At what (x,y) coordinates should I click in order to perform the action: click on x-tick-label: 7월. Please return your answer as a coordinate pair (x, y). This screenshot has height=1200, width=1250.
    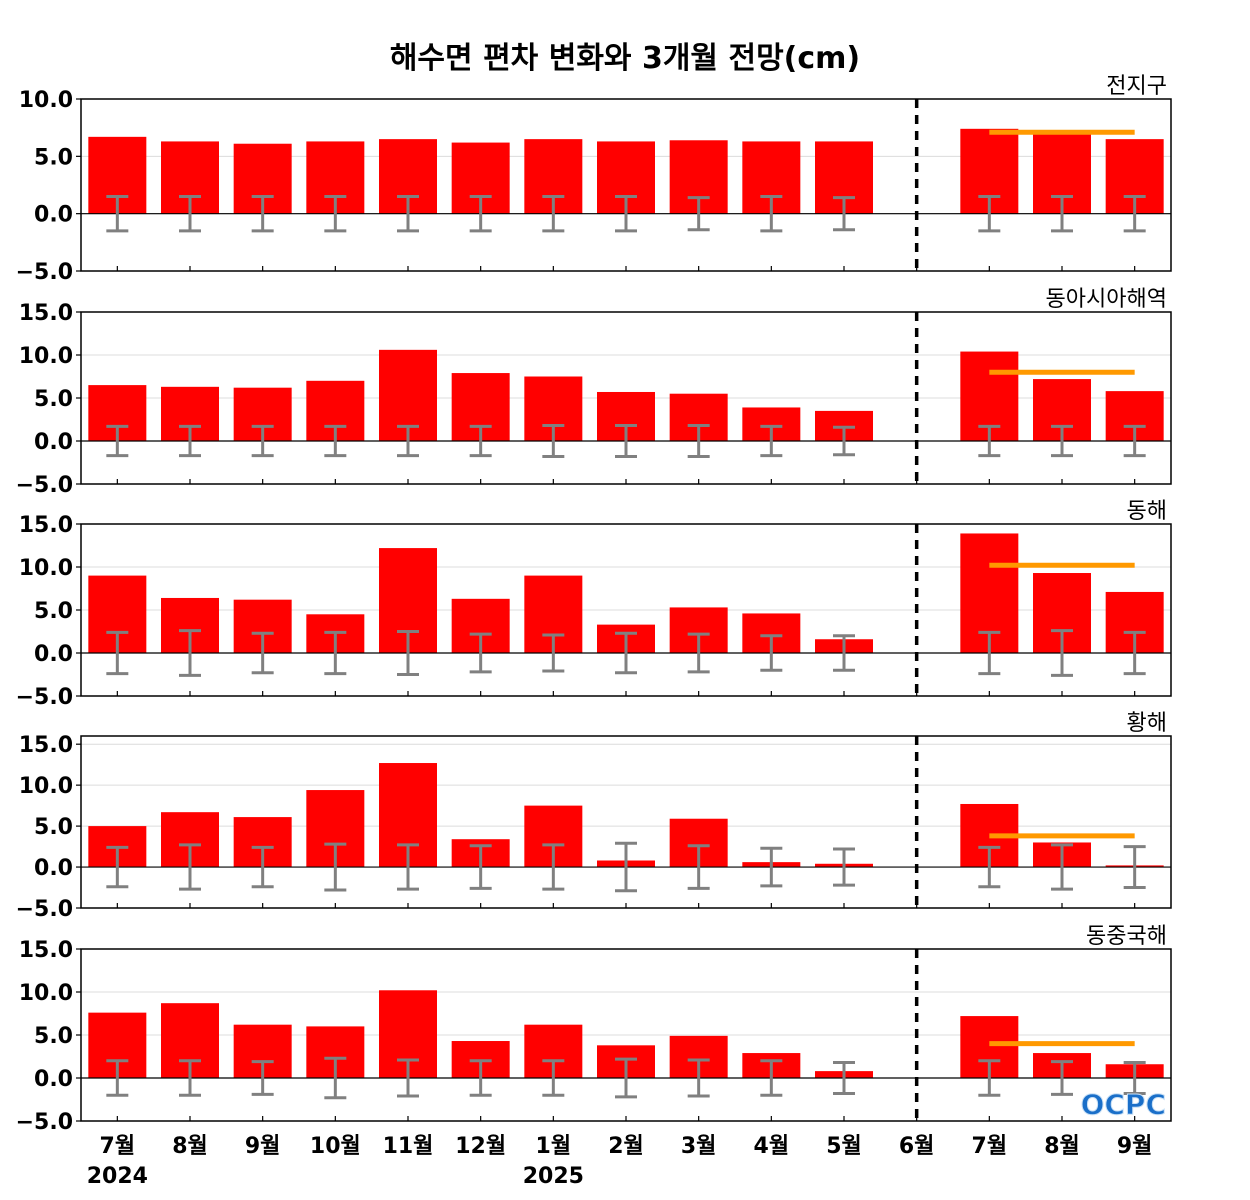
    Looking at the image, I should click on (990, 1146).